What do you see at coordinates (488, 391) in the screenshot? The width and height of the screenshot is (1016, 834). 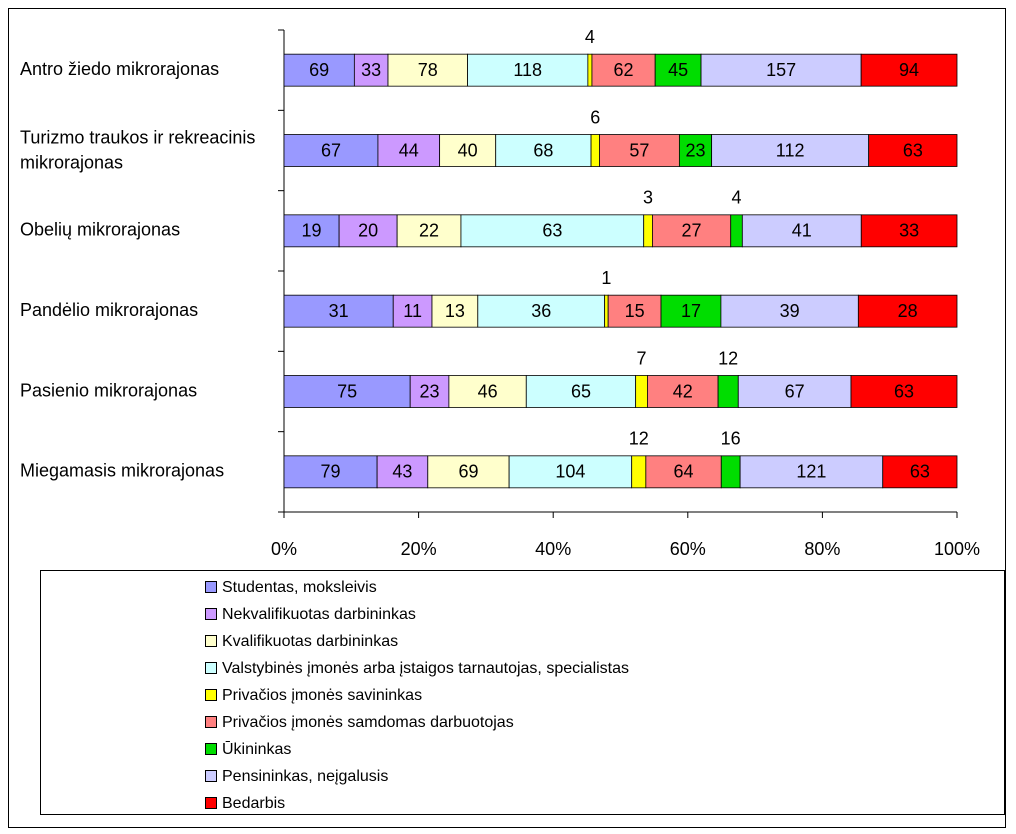 I see `data-label: 46` at bounding box center [488, 391].